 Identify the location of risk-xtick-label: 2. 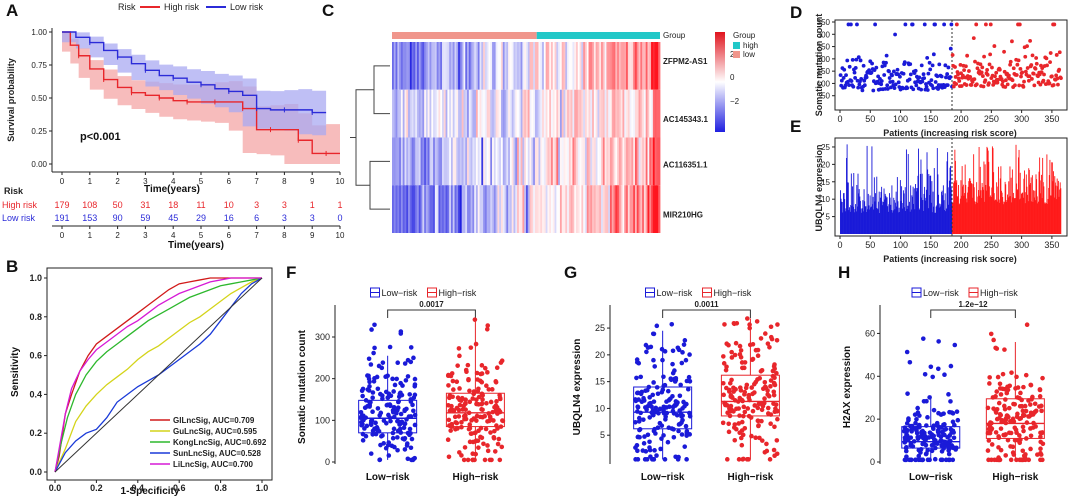
(117, 235).